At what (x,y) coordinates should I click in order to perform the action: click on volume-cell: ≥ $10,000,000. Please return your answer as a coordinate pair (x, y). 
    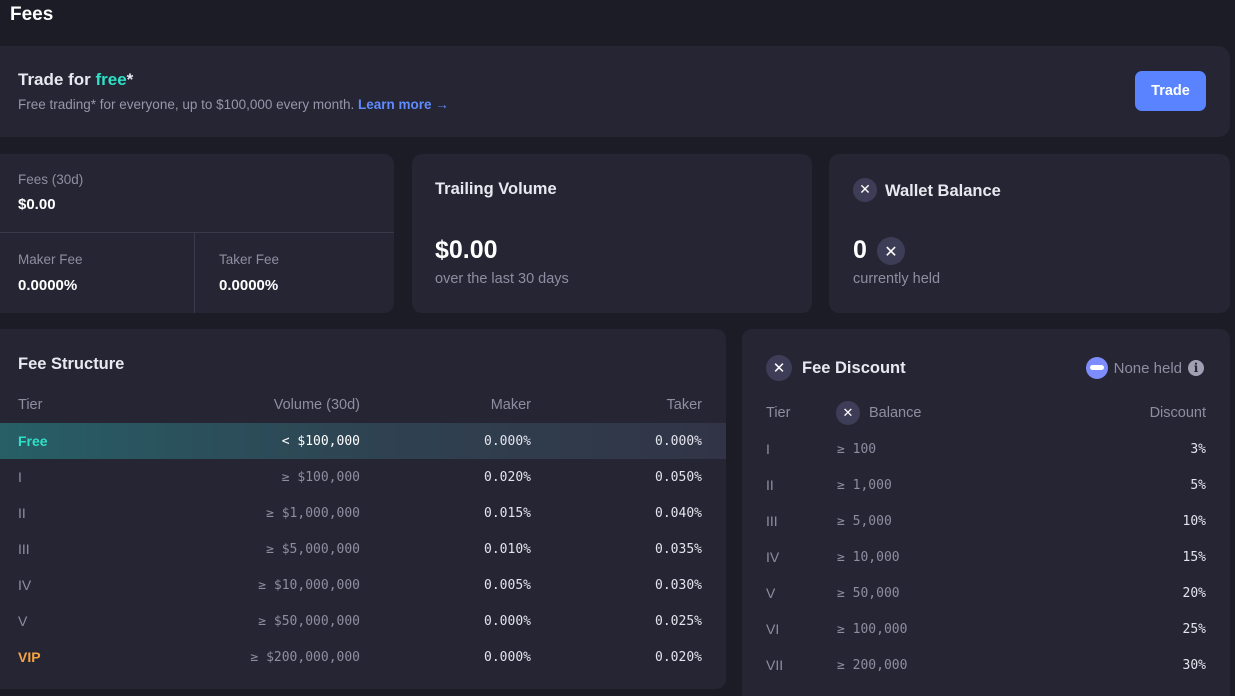
    Looking at the image, I should click on (309, 585).